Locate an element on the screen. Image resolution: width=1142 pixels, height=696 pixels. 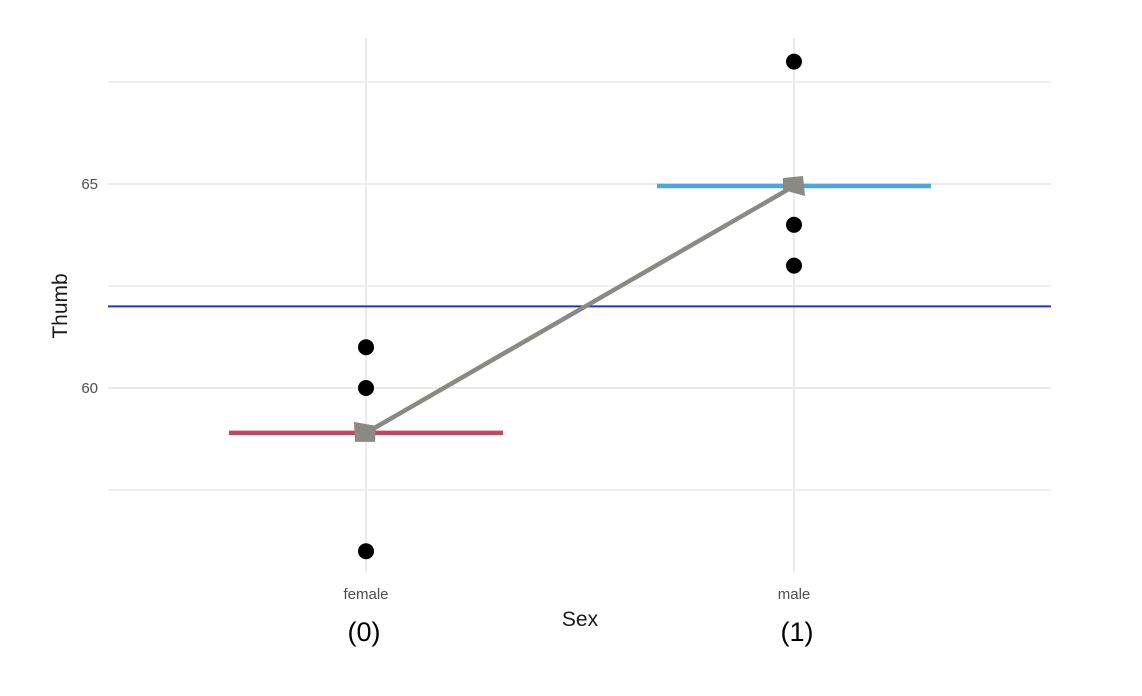
model-line is located at coordinates (580, 309).